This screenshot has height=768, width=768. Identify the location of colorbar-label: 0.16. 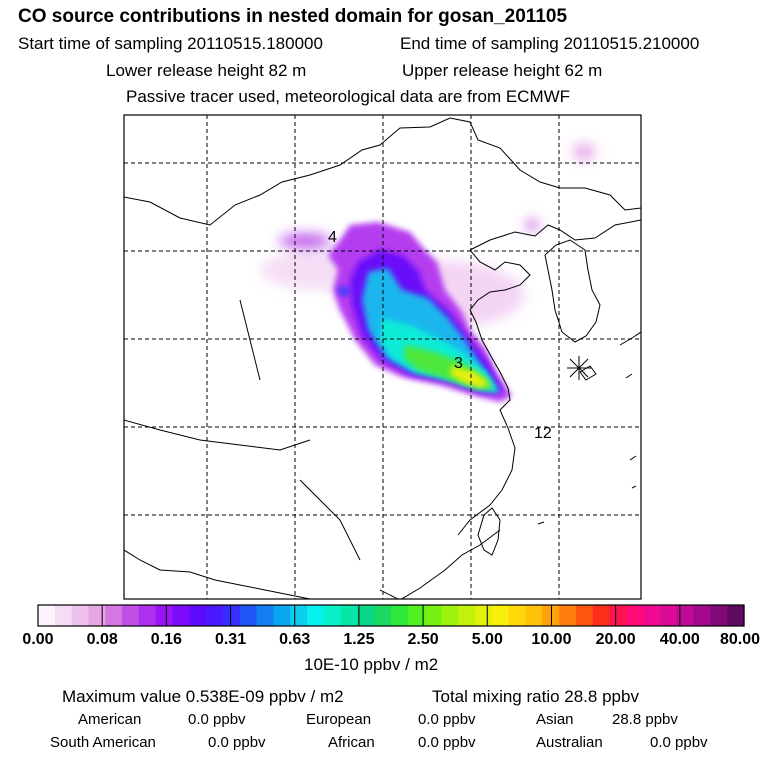
(166, 639).